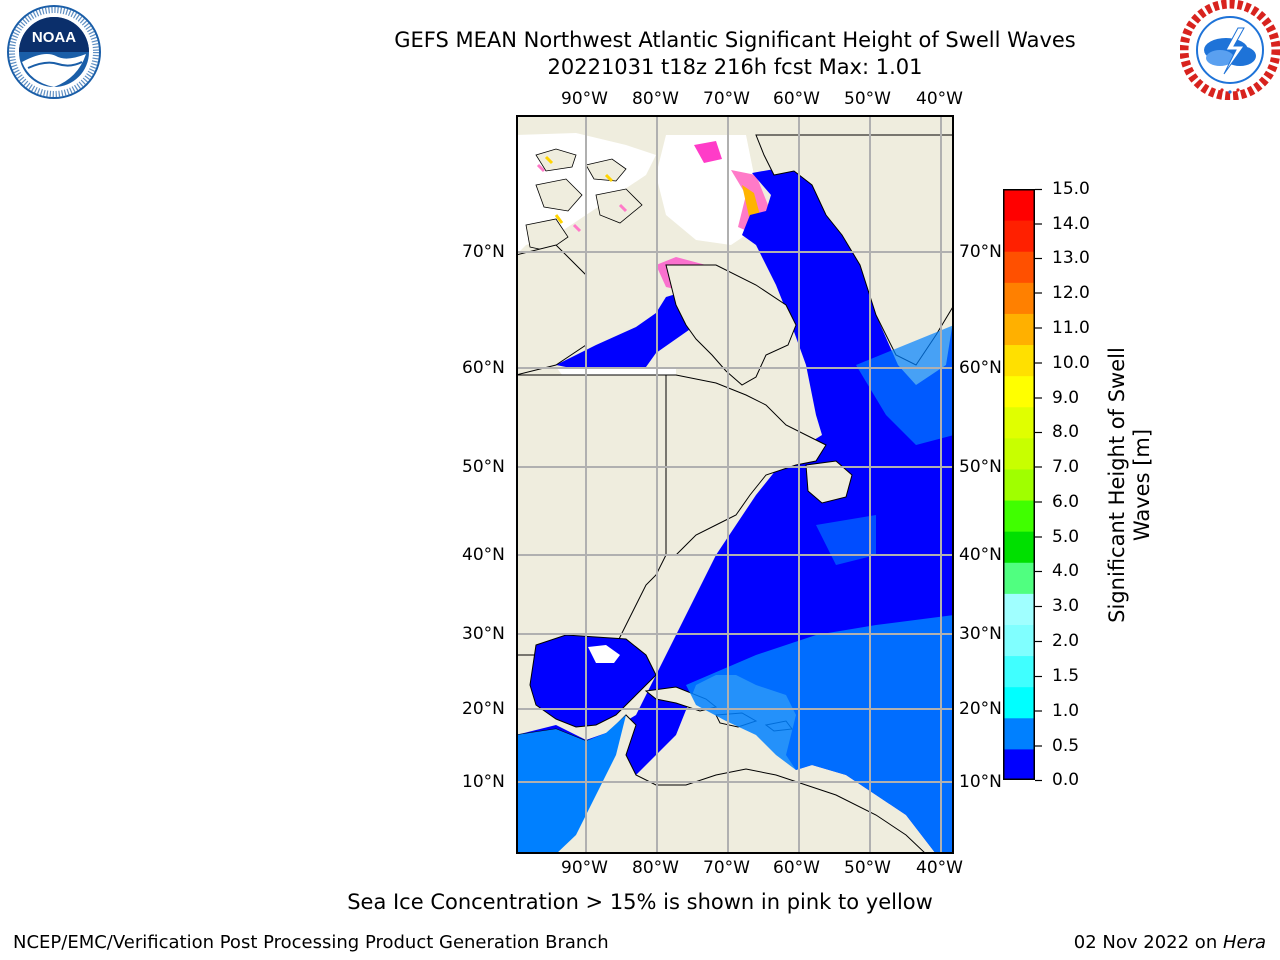  What do you see at coordinates (1071, 293) in the screenshot?
I see `colorbar-tick: 12.0` at bounding box center [1071, 293].